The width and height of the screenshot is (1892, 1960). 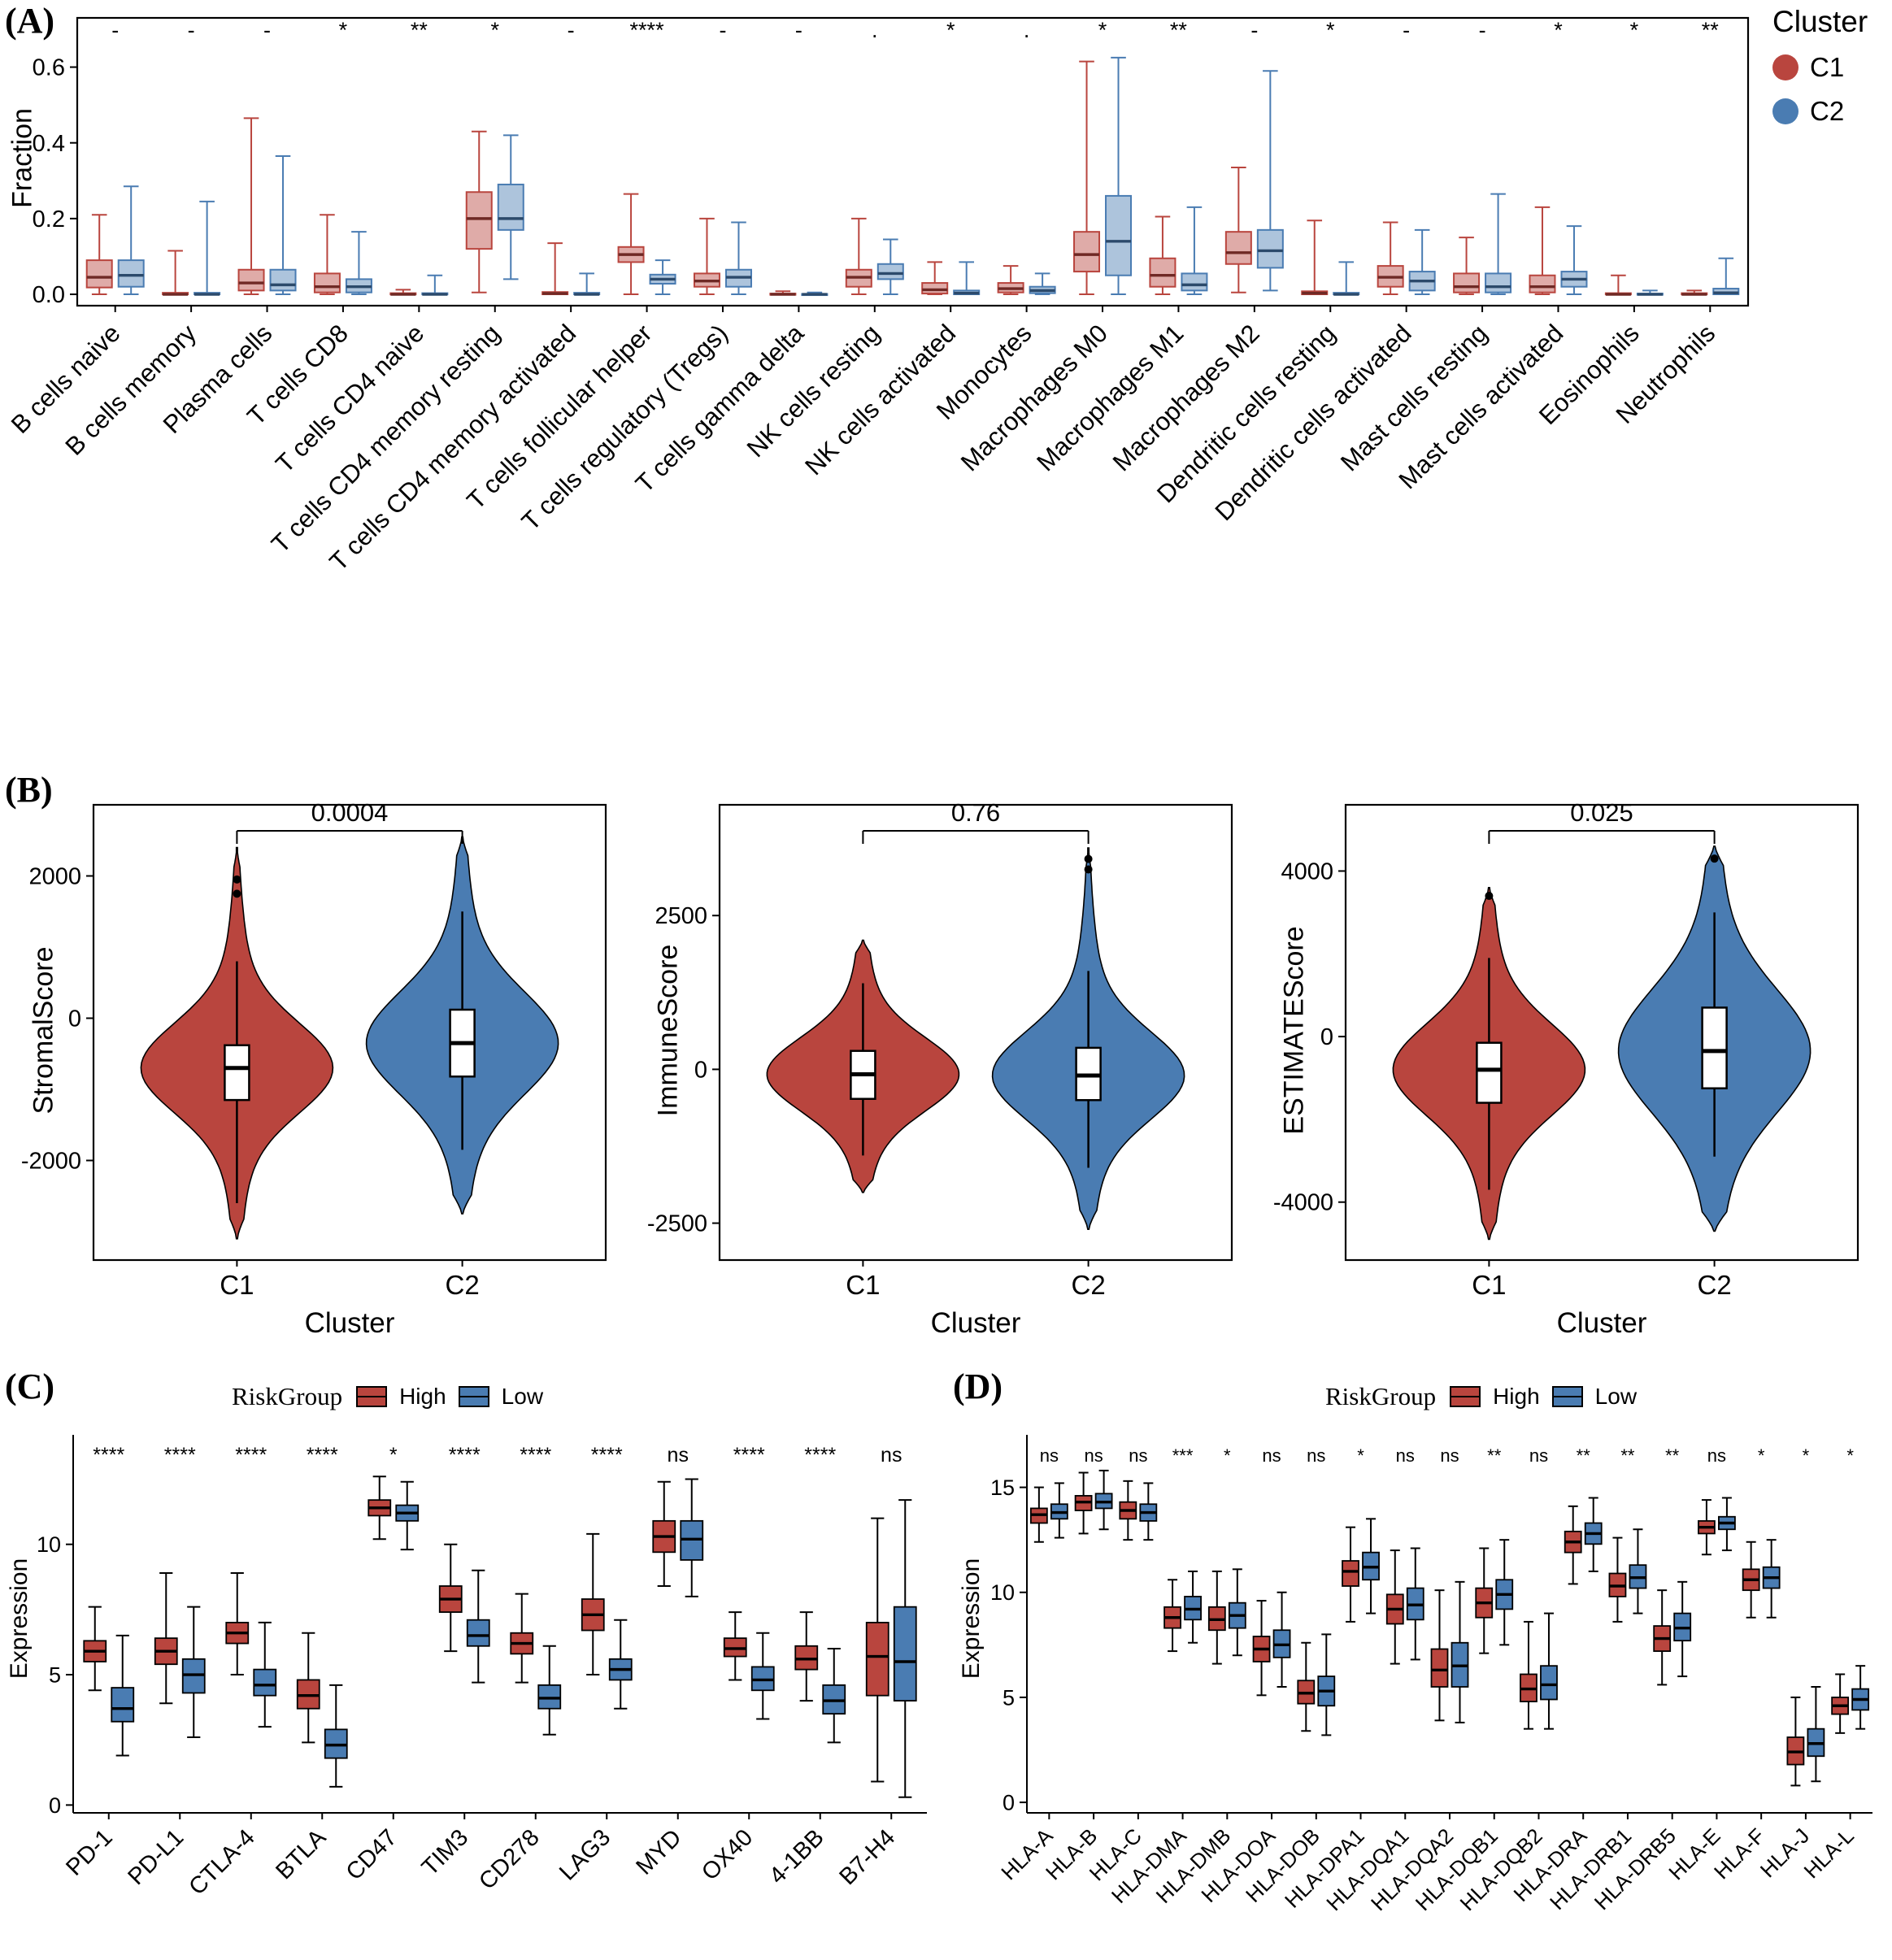 What do you see at coordinates (677, 1224) in the screenshot?
I see `y-tick-label: -2500` at bounding box center [677, 1224].